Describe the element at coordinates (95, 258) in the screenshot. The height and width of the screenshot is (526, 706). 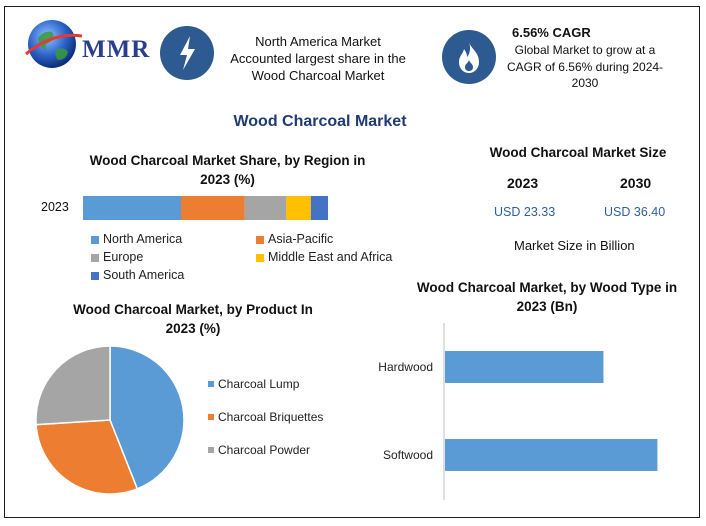
I see `legend-swatch-europe` at that location.